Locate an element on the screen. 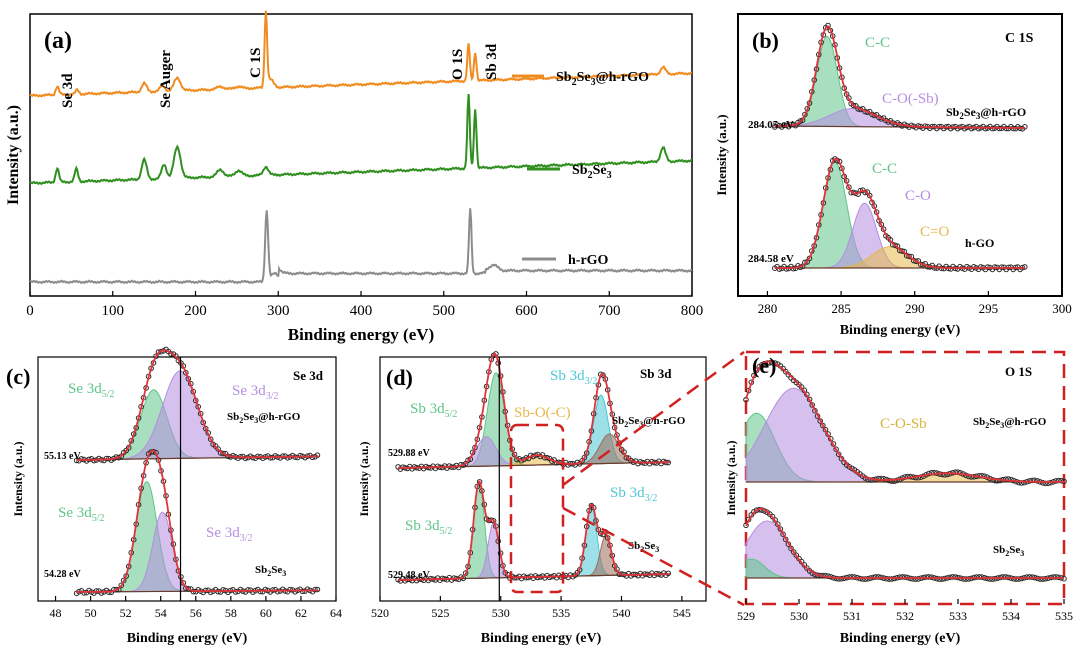  label-b-cc-top: C-C is located at coordinates (877, 43).